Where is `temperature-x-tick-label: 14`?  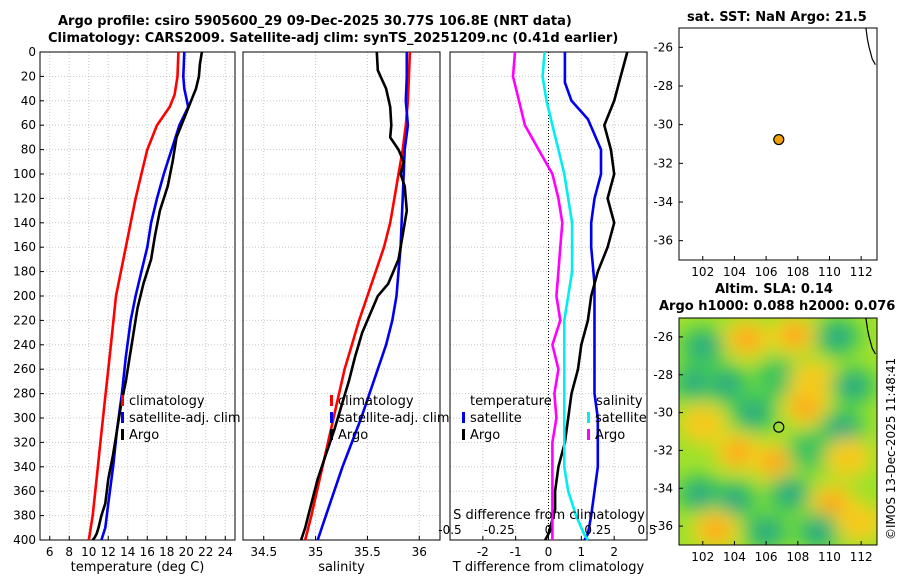 temperature-x-tick-label: 14 is located at coordinates (127, 552).